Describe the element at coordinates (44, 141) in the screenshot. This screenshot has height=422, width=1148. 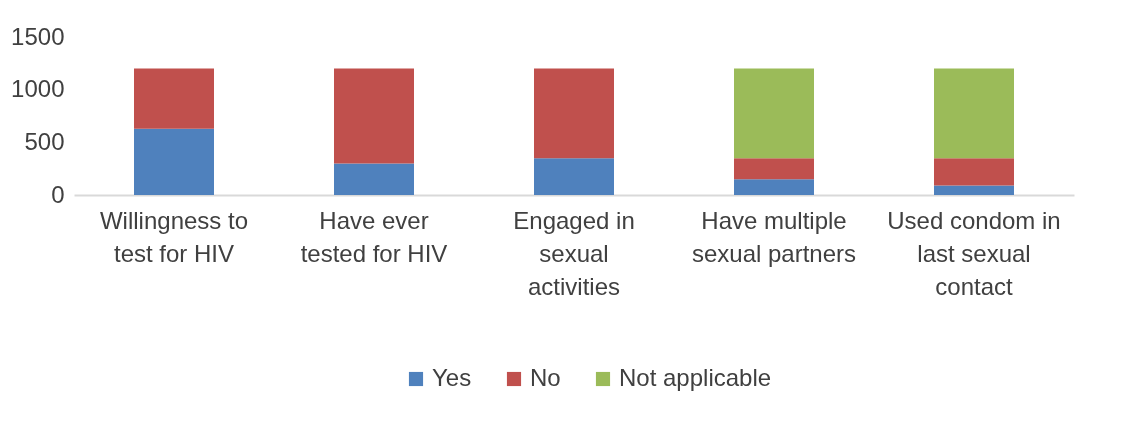
I see `y-tick-label: 500` at that location.